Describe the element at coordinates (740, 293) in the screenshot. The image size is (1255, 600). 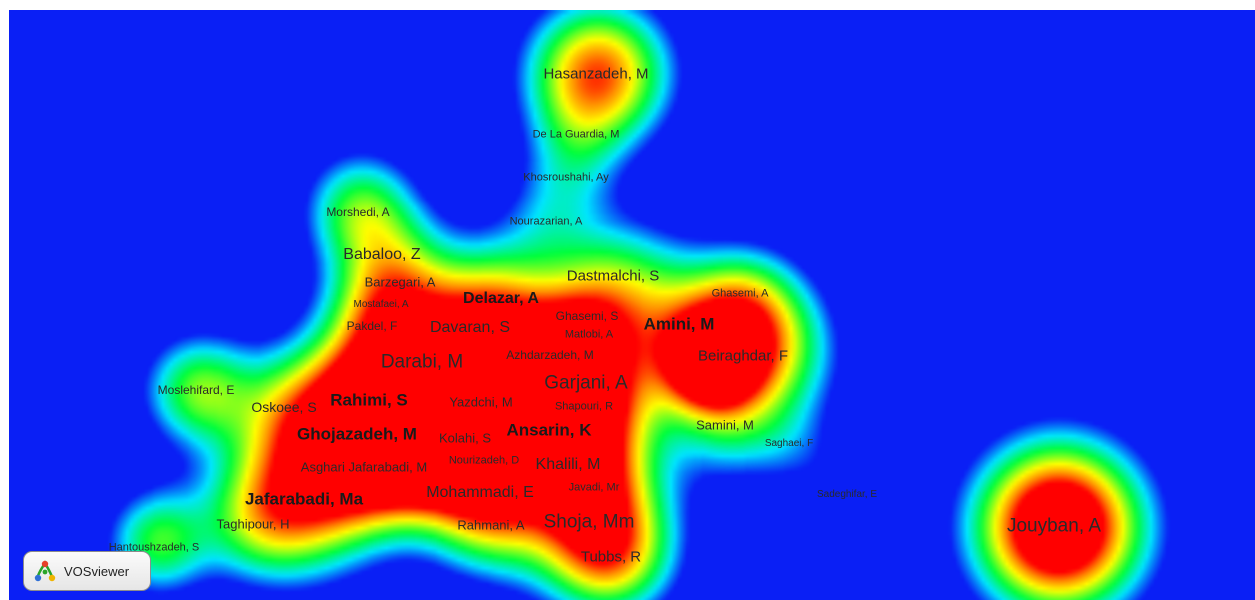
I see `author-label: Ghasemi, A` at that location.